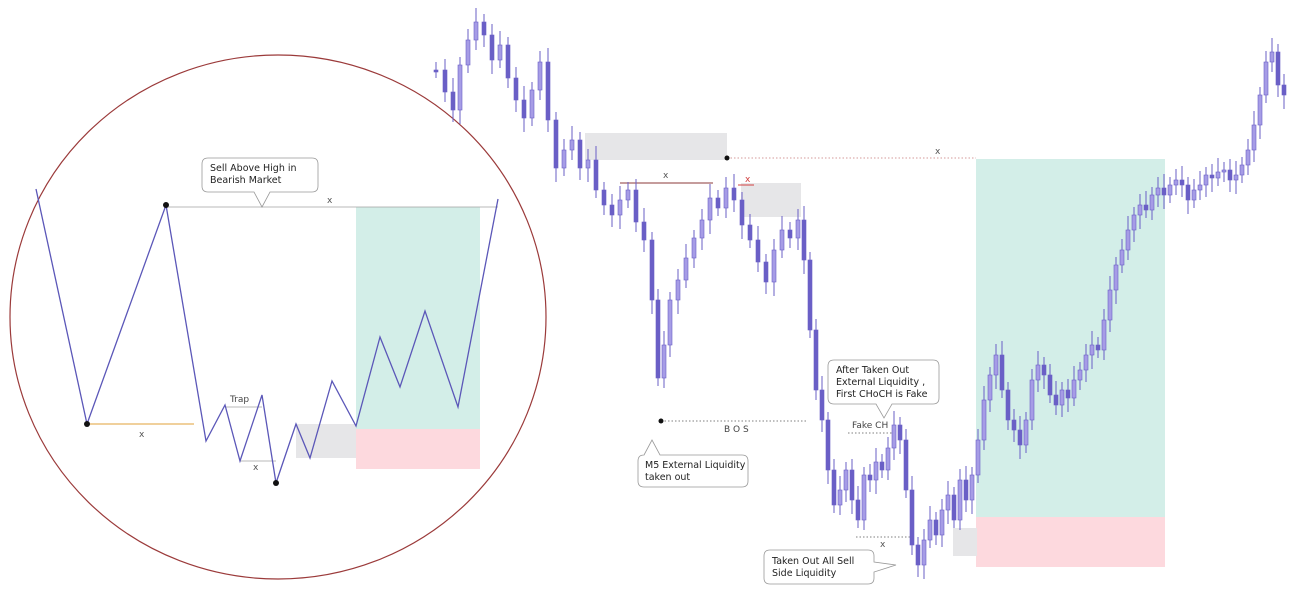 Image resolution: width=1301 pixels, height=607 pixels. What do you see at coordinates (830, 567) in the screenshot?
I see `callout-sell-side: Taken Out All Sell Side Liquidity` at bounding box center [830, 567].